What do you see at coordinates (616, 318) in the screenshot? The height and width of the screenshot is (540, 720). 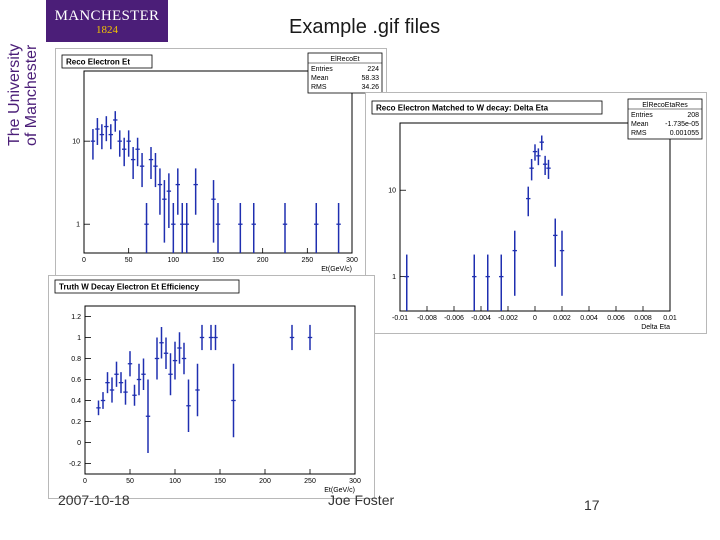 I see `x-tick-label: 0.006` at bounding box center [616, 318].